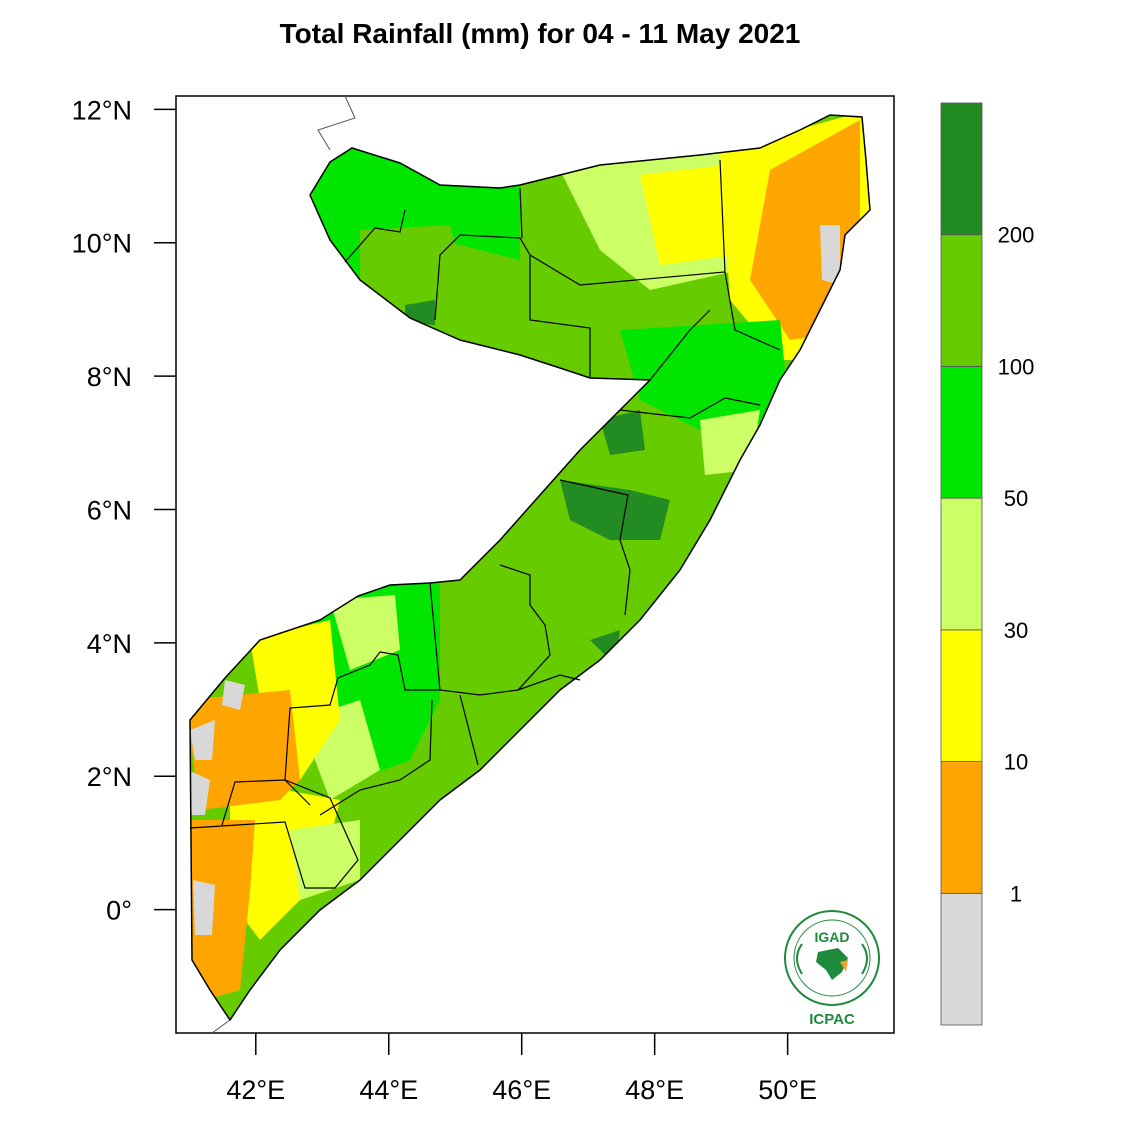 Image resolution: width=1125 pixels, height=1125 pixels. Describe the element at coordinates (1016, 498) in the screenshot. I see `colorbar-level-label: 50` at that location.